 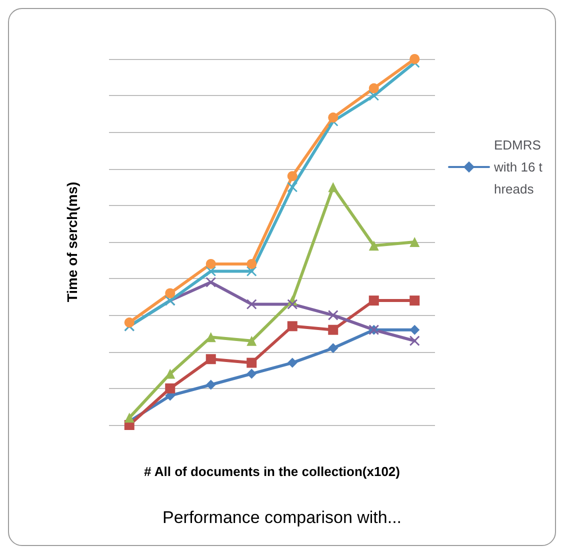 What do you see at coordinates (519, 167) in the screenshot?
I see `legend-label: EDMRS with 16 threads` at bounding box center [519, 167].